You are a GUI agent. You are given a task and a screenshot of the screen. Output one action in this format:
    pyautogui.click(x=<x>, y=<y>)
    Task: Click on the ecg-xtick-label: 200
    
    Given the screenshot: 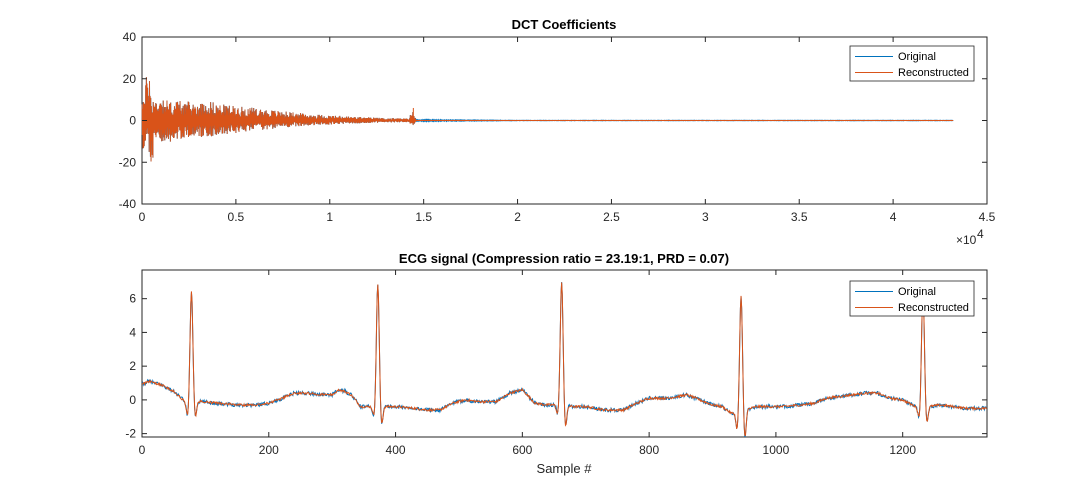 What is the action you would take?
    pyautogui.click(x=269, y=450)
    